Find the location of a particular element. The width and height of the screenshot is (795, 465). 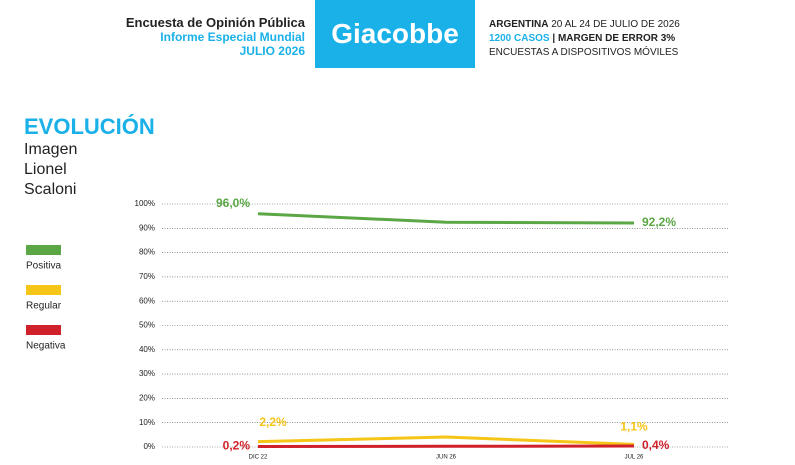

y-tick-label: 50% is located at coordinates (147, 325).